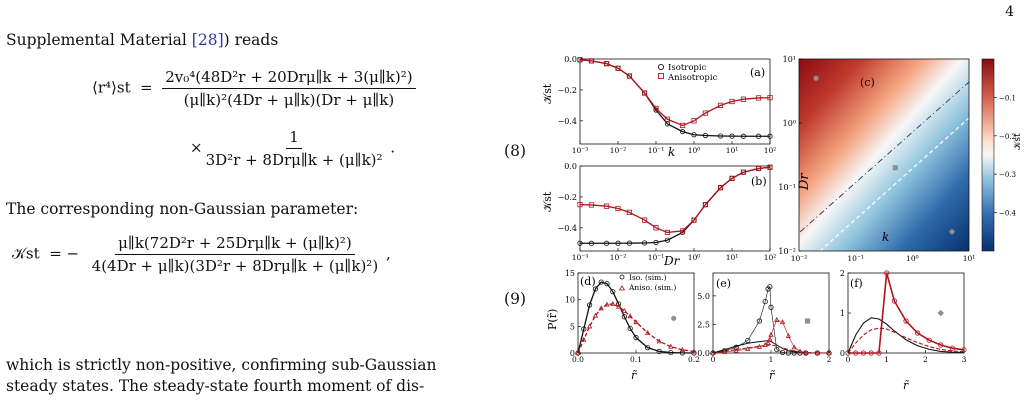  Describe the element at coordinates (703, 324) in the screenshot. I see `y-tick-label: 2.5` at that location.